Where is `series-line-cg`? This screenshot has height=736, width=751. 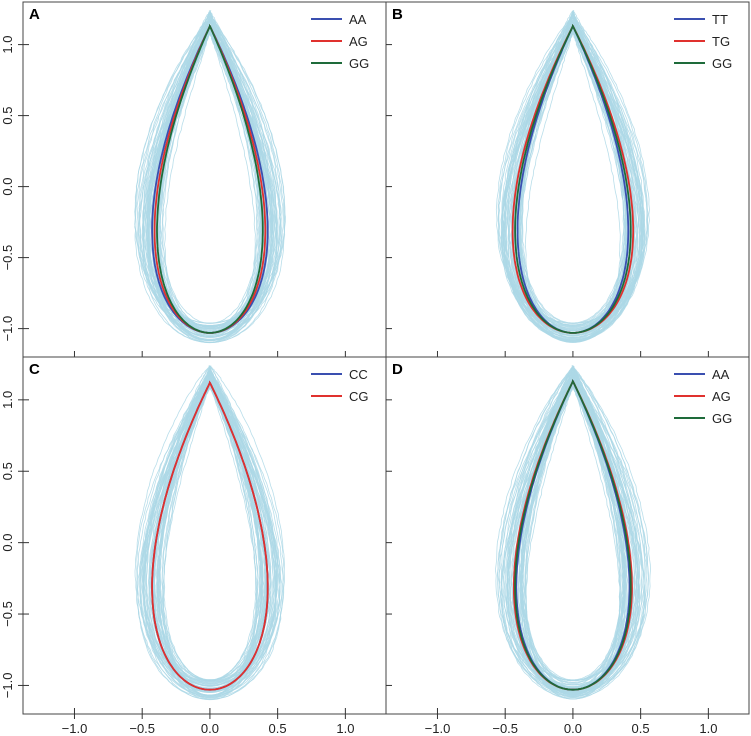 series-line-cg is located at coordinates (210, 535).